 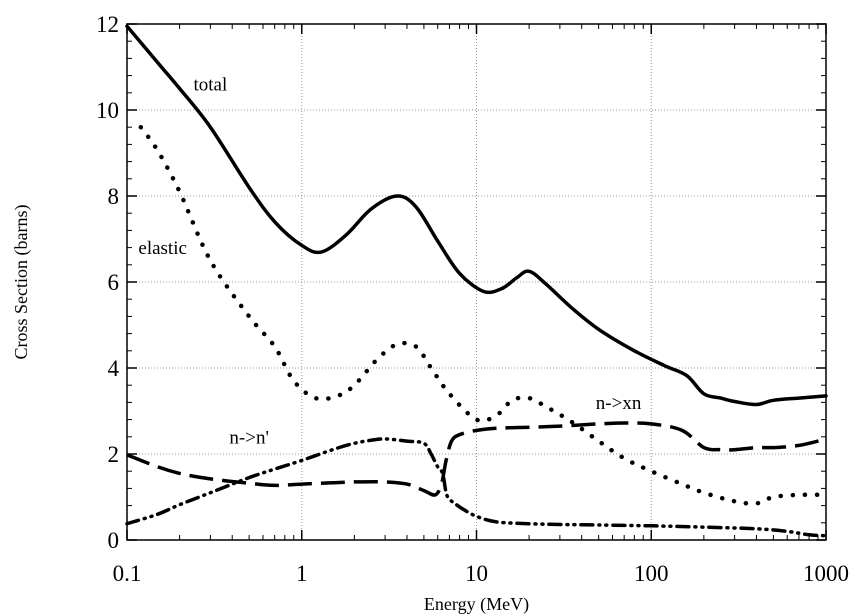 I want to click on series-label: elastic, so click(x=162, y=248).